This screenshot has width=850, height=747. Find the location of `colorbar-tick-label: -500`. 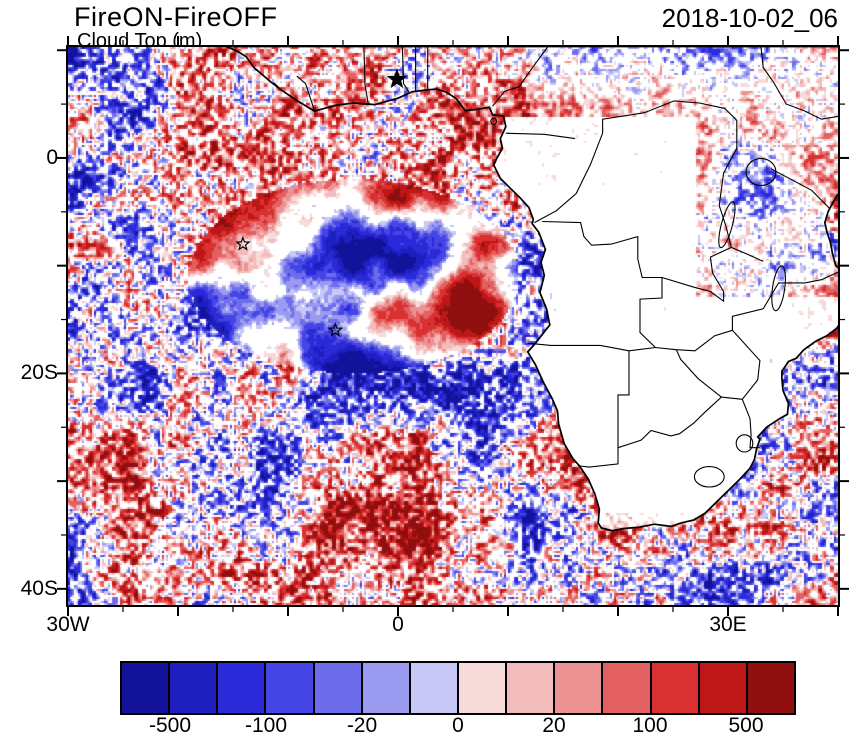

colorbar-tick-label: -500 is located at coordinates (170, 725).